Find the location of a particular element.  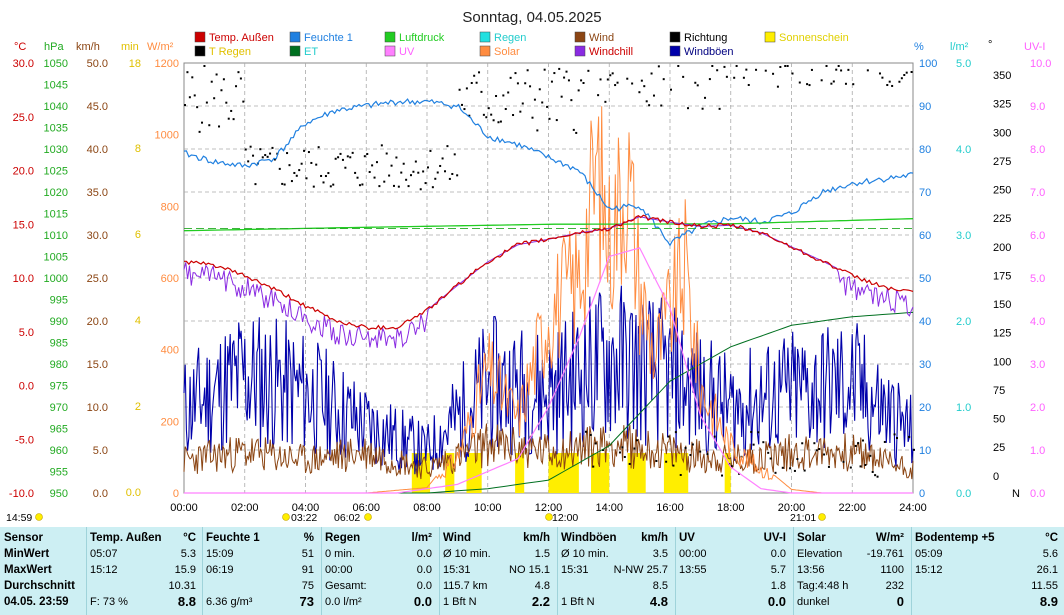

x-axis-tick: 18:00 is located at coordinates (731, 508).